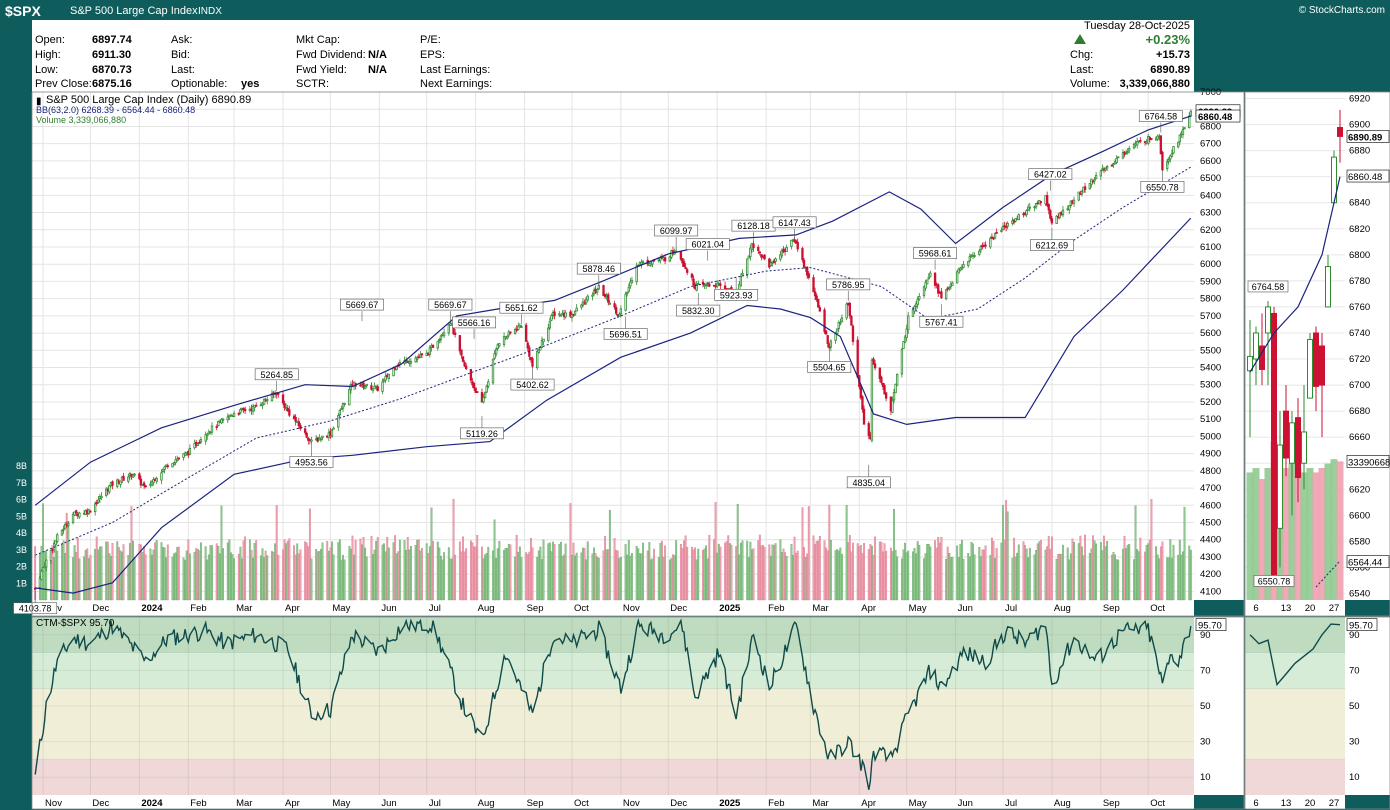 The width and height of the screenshot is (1390, 810). Describe the element at coordinates (1250, 536) in the screenshot. I see `inset-volume-bar` at that location.